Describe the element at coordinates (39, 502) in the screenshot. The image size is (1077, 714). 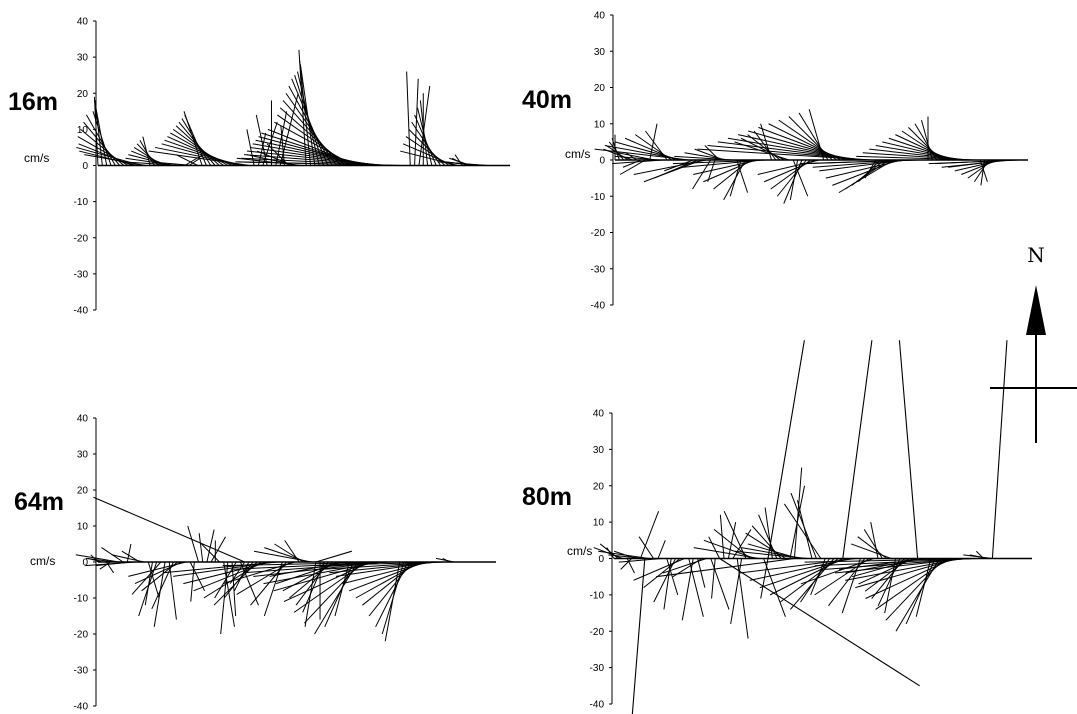
I see `panel-label: 64m` at that location.